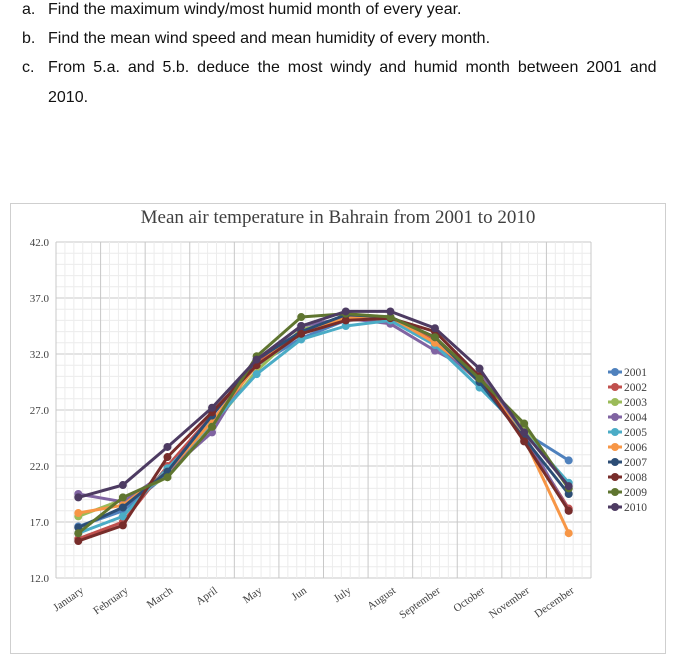  Describe the element at coordinates (627, 463) in the screenshot. I see `legend-entry-2007: 2007` at that location.